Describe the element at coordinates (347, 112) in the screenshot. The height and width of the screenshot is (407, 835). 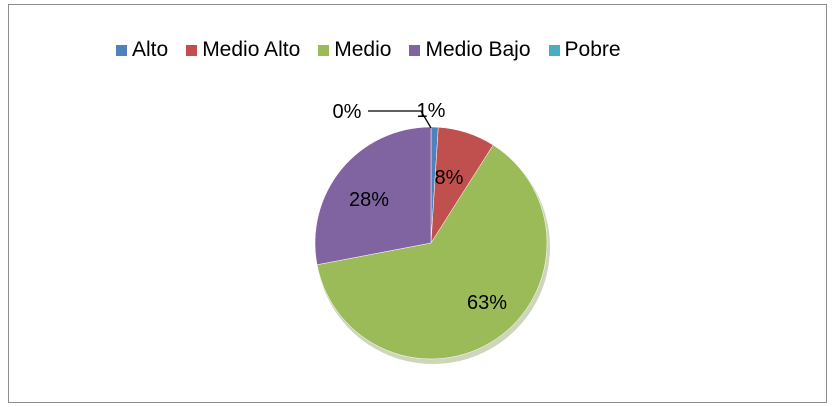
I see `data-label: 0%` at that location.